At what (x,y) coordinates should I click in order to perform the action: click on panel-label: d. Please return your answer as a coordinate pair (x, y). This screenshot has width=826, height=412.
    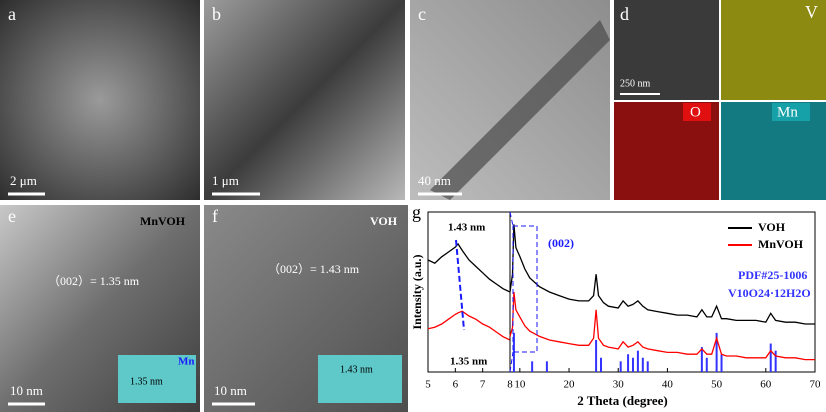
    Looking at the image, I should click on (624, 14).